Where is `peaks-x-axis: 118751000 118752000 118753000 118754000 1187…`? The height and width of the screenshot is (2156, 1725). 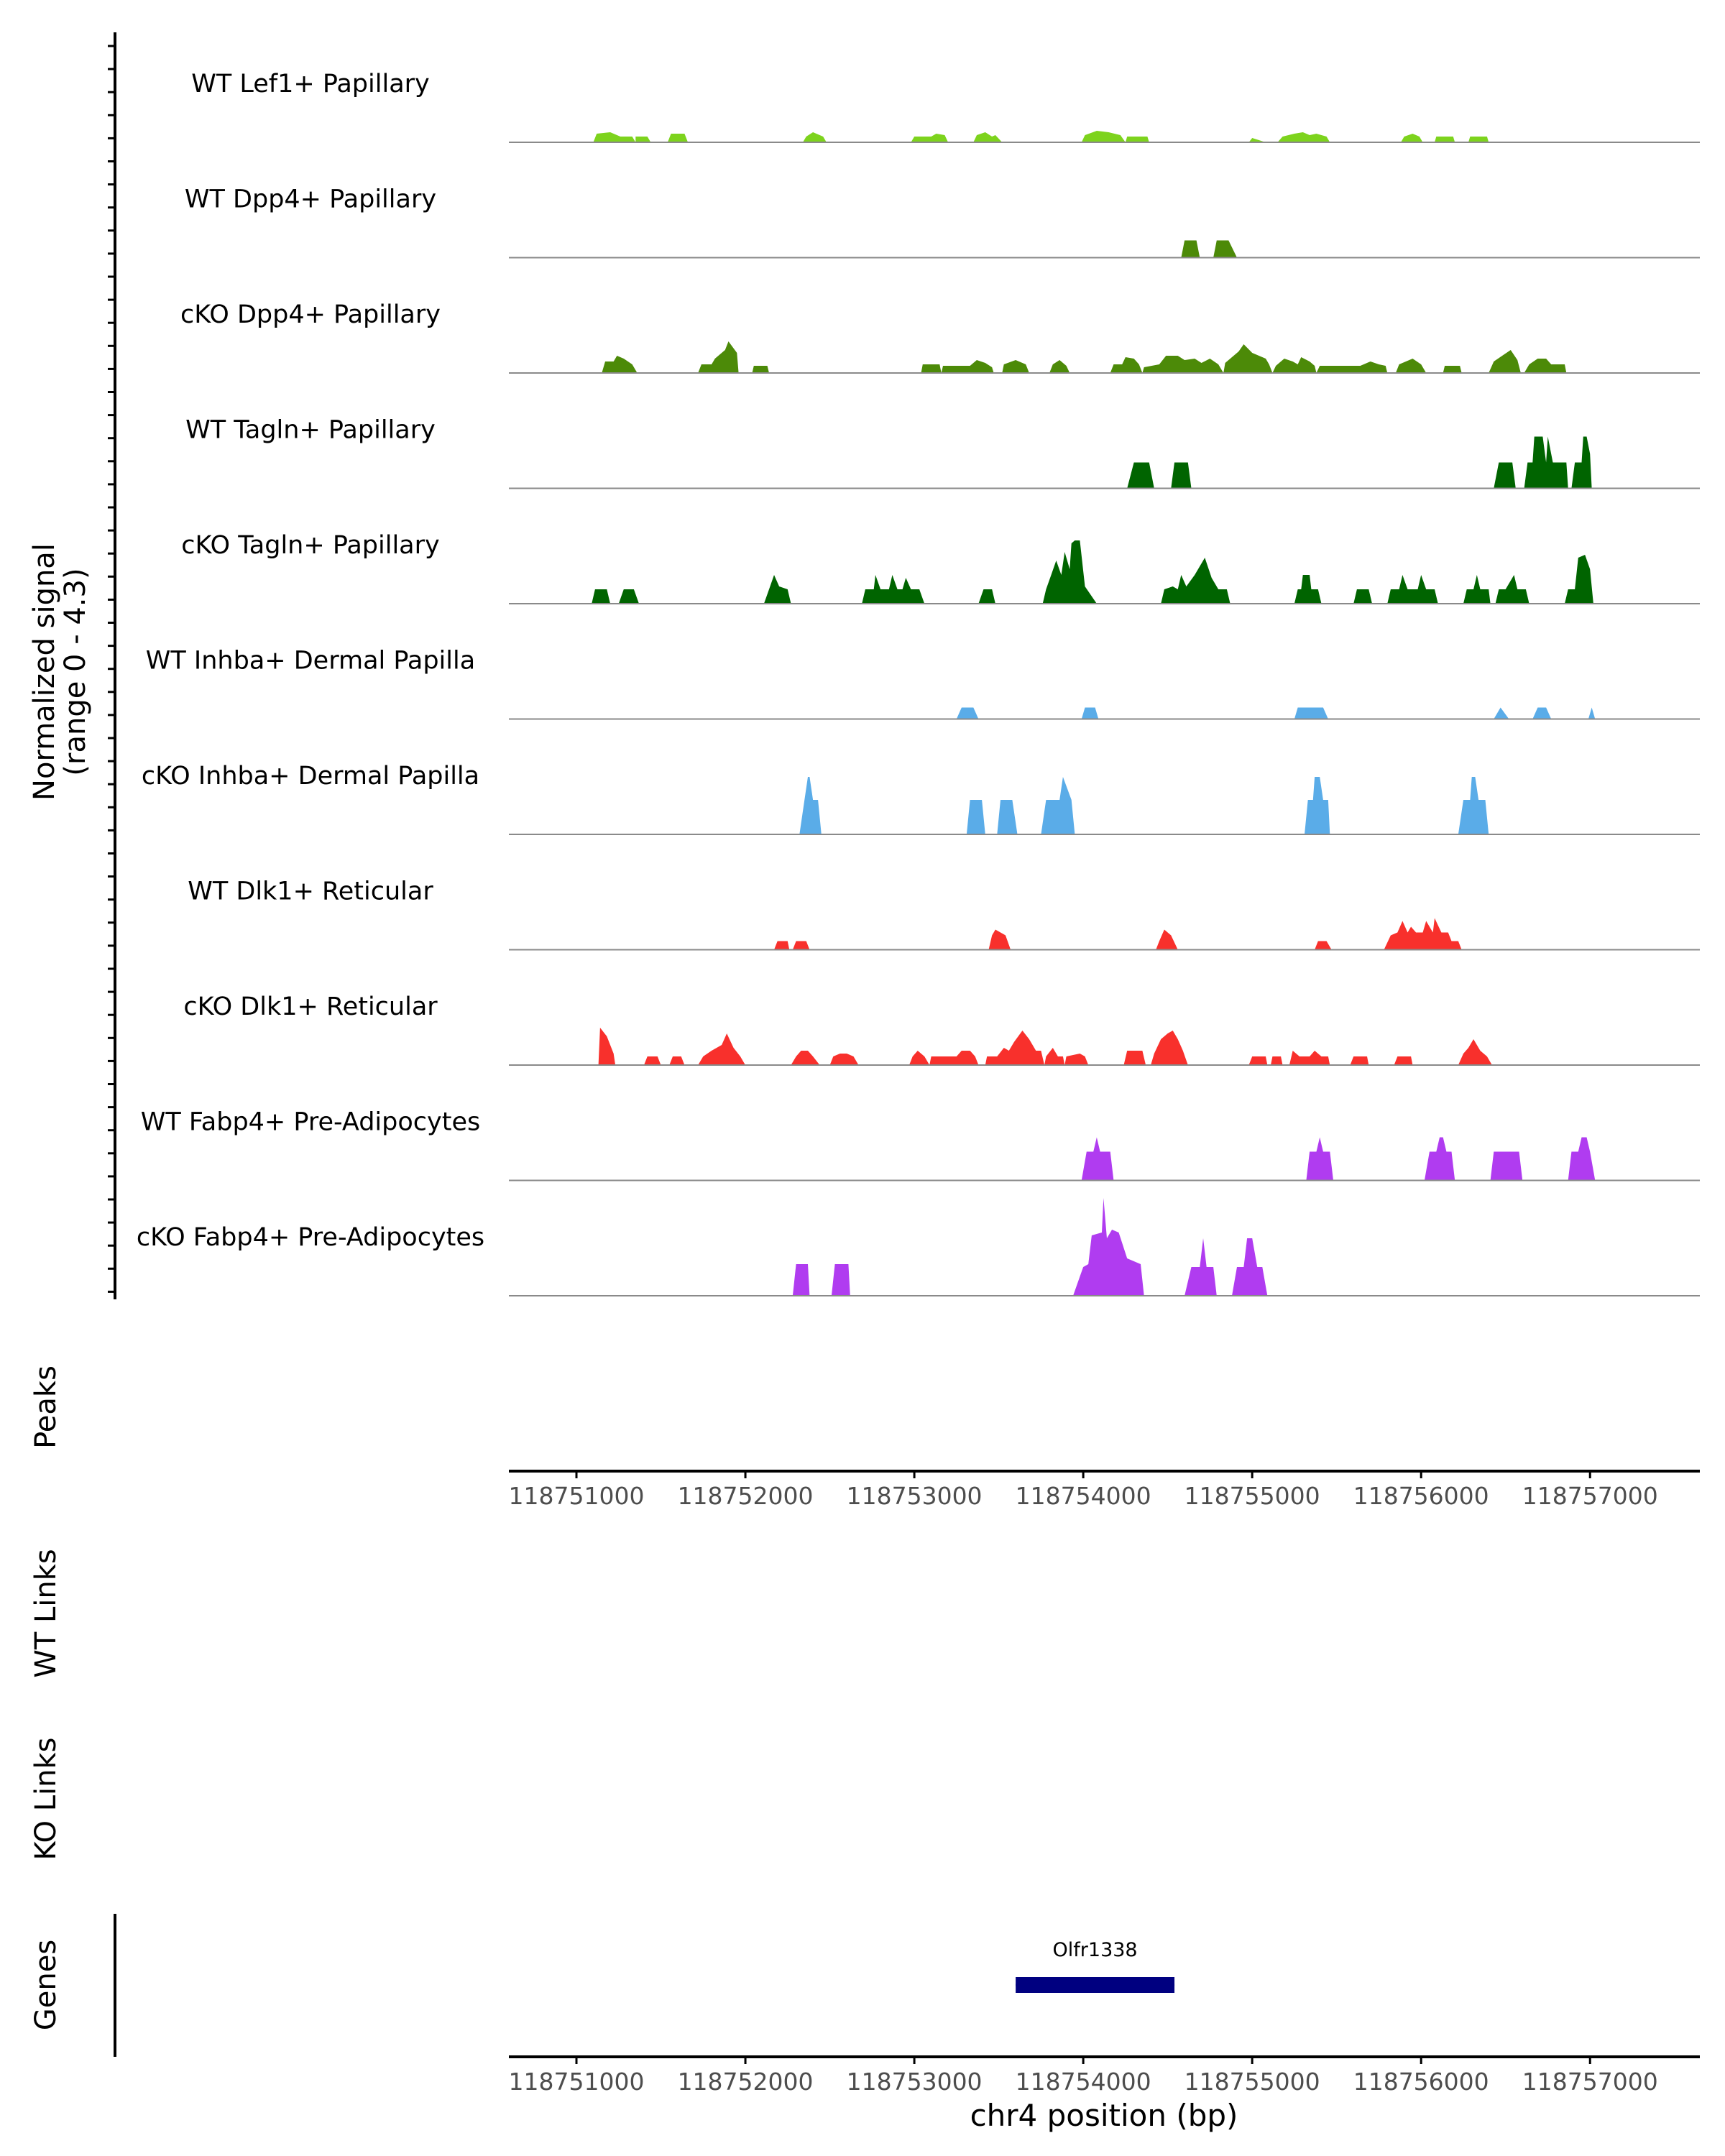
peaks-x-axis: 118751000 118752000 118753000 118754000 1187… is located at coordinates (1083, 1491).